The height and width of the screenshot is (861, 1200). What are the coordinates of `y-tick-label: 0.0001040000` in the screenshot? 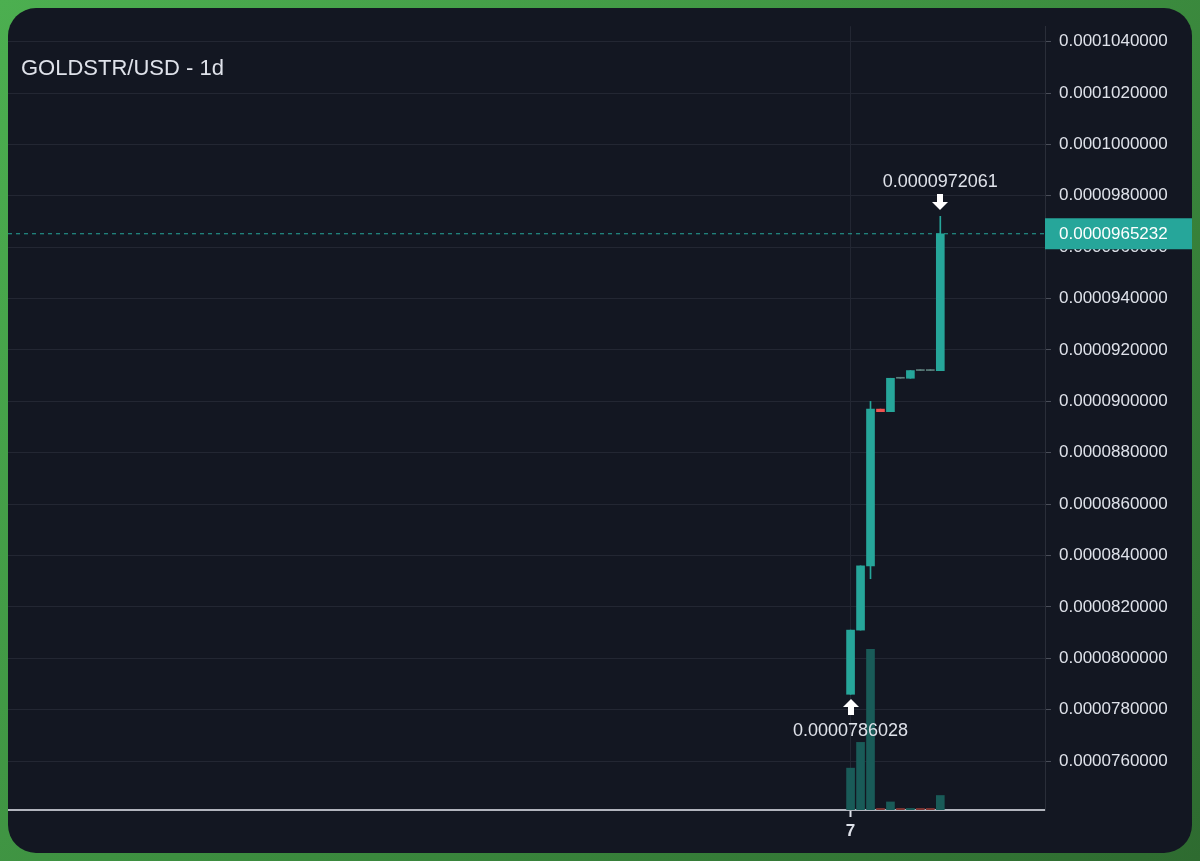 It's located at (1113, 41).